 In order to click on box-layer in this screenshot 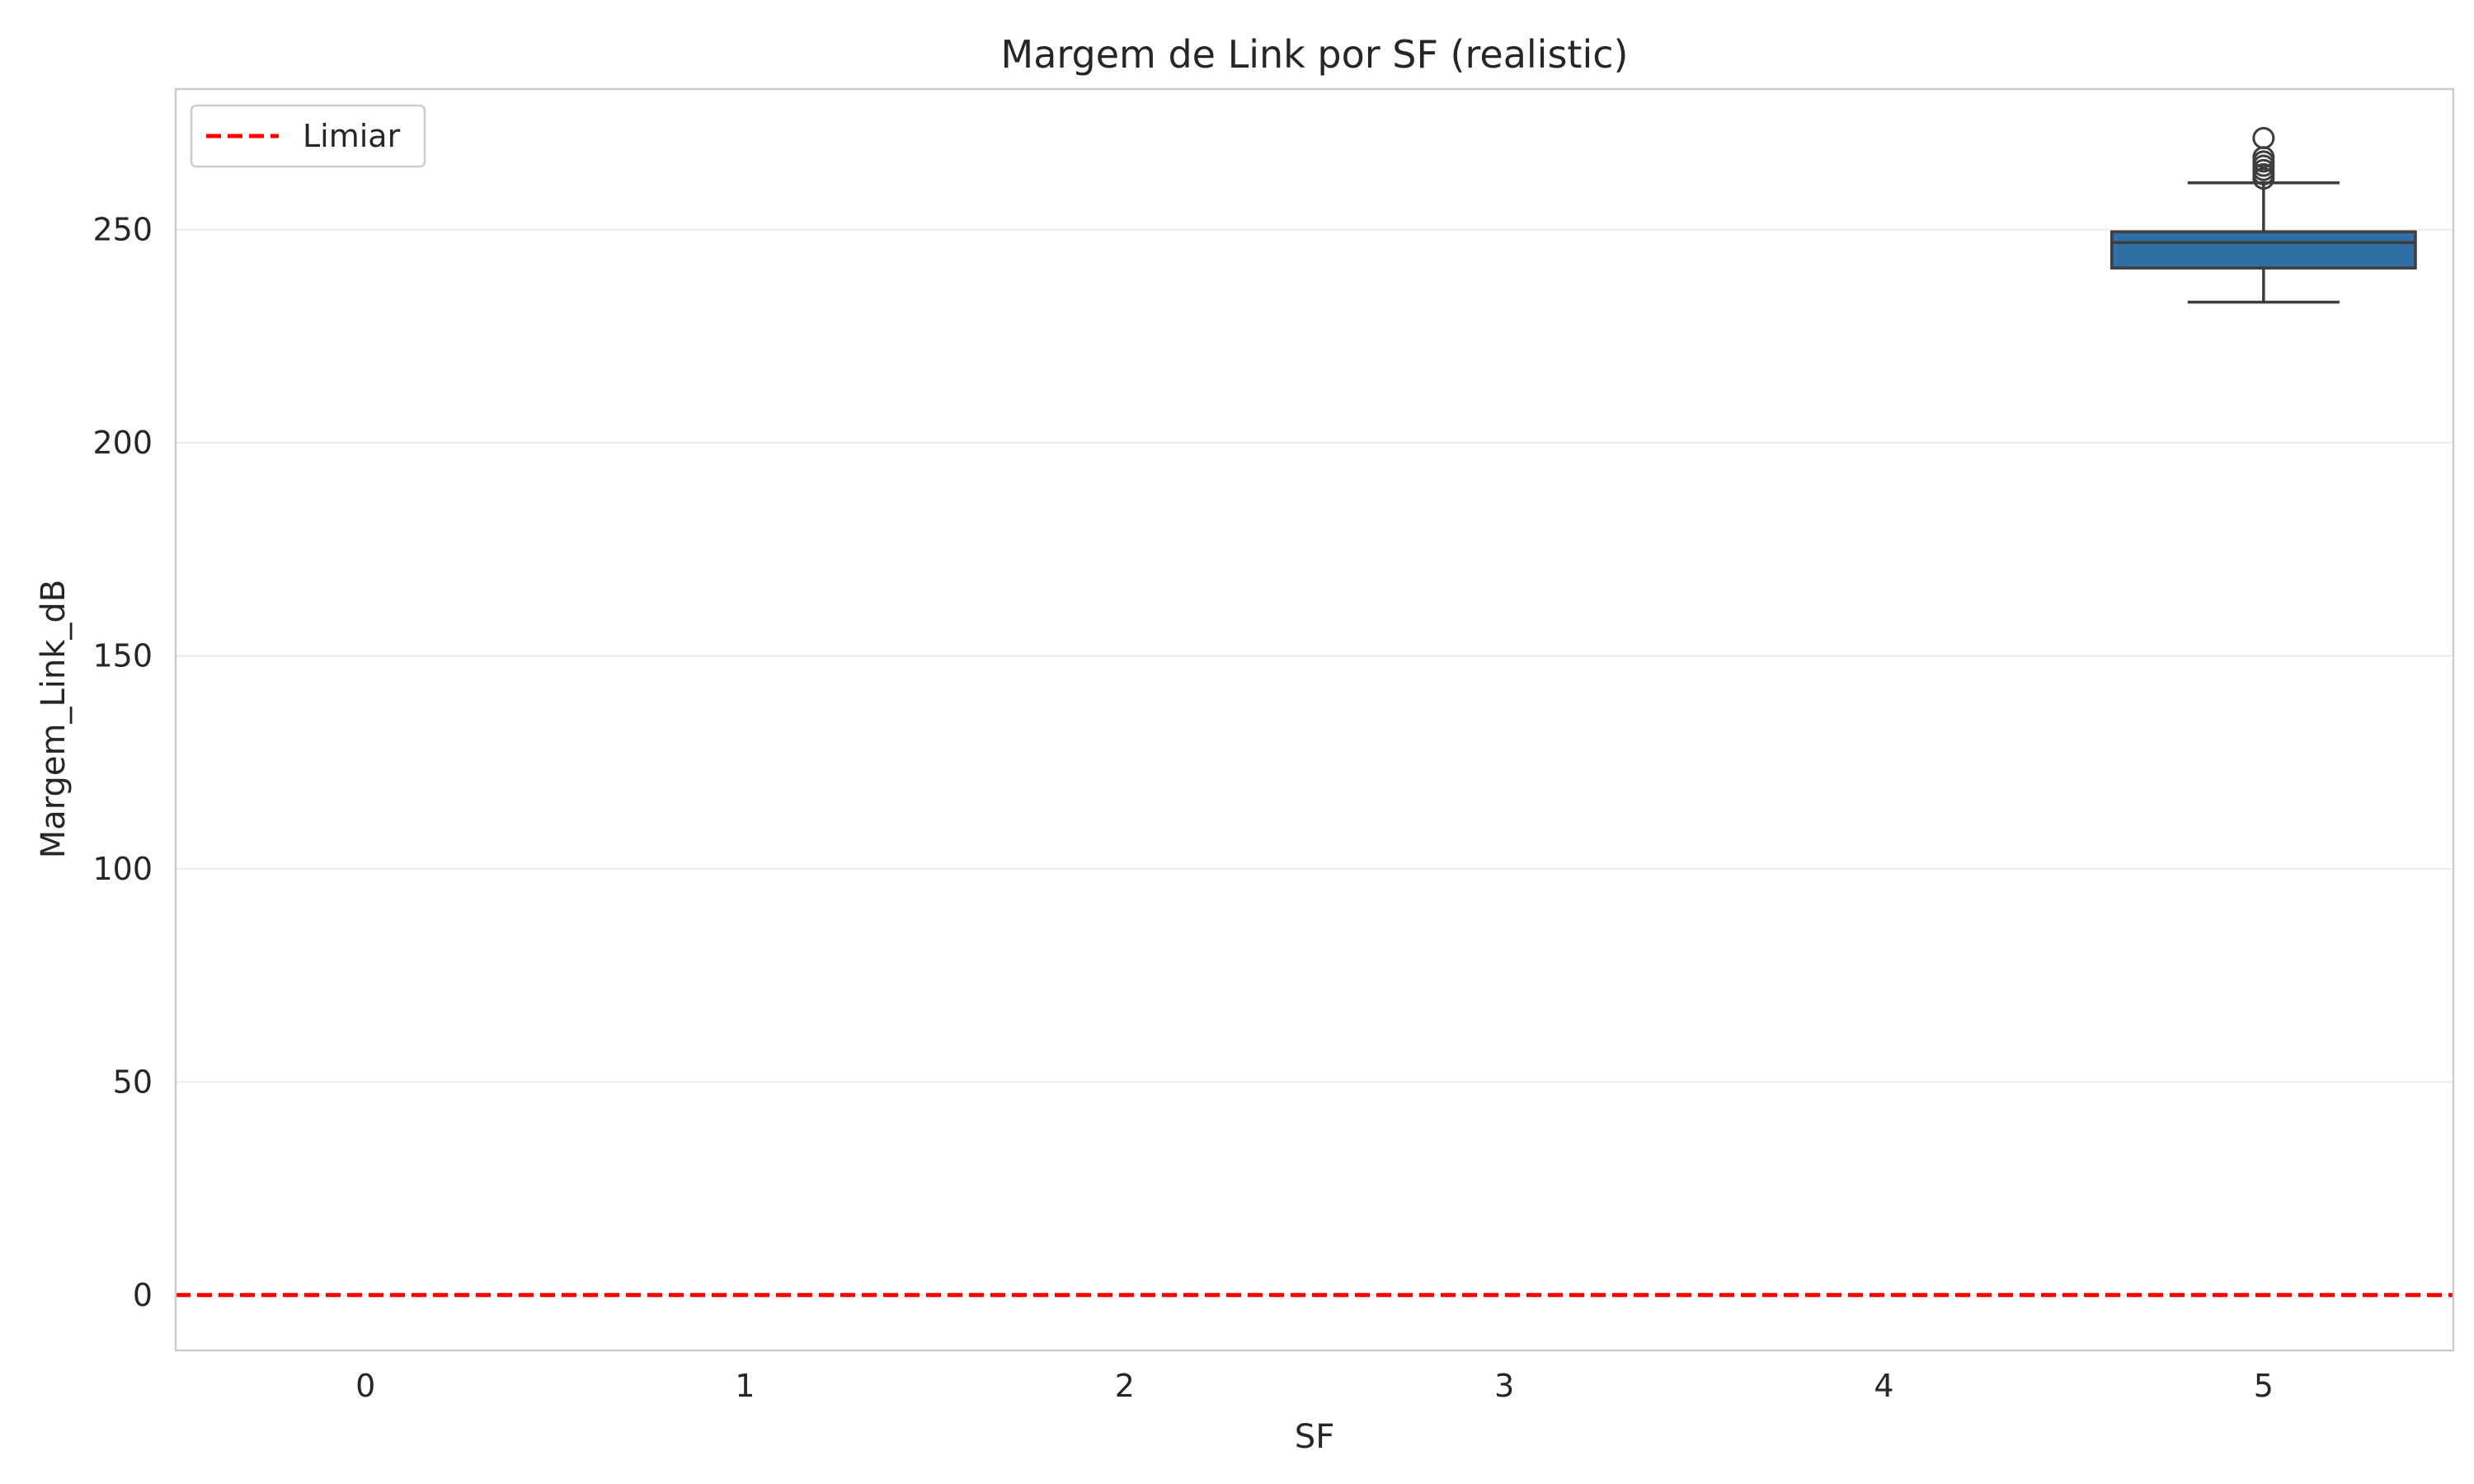, I will do `click(2263, 215)`.